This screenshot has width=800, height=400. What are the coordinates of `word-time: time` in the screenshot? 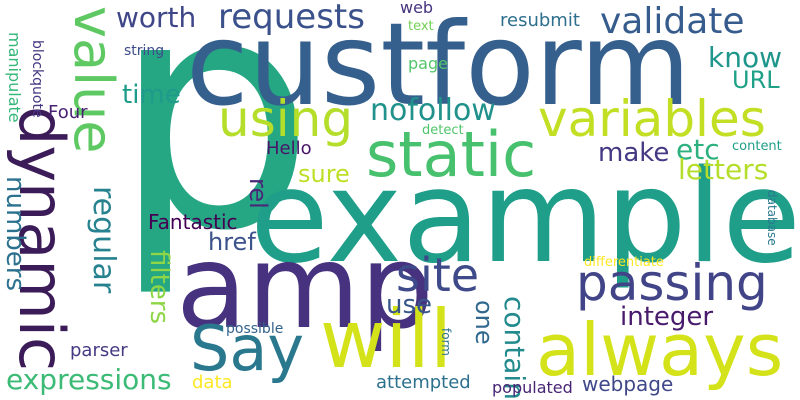 It's located at (151, 95).